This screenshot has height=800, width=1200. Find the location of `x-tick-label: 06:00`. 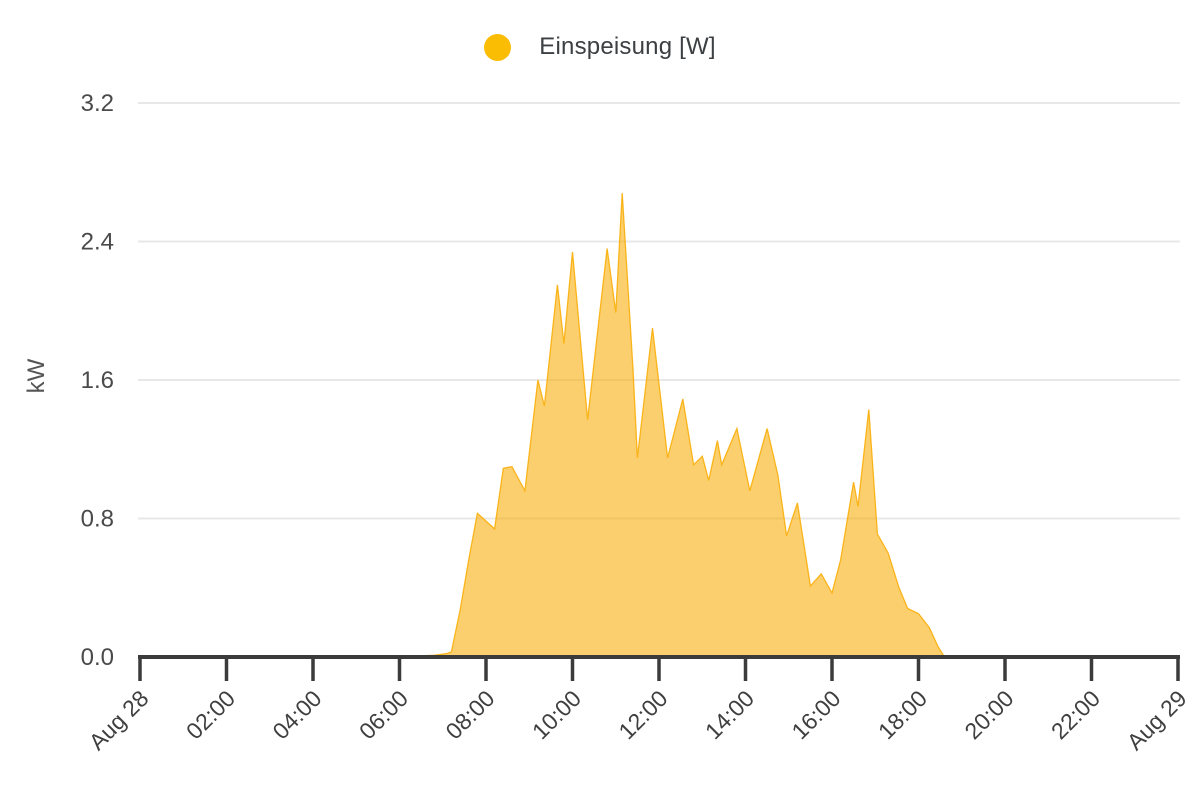

x-tick-label: 06:00 is located at coordinates (383, 714).